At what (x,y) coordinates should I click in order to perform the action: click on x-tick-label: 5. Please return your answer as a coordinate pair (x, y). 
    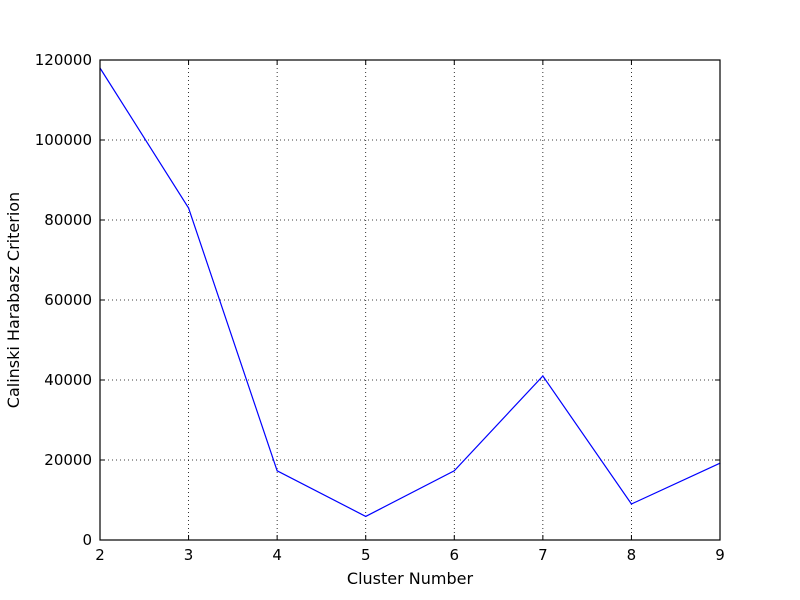
    Looking at the image, I should click on (366, 555).